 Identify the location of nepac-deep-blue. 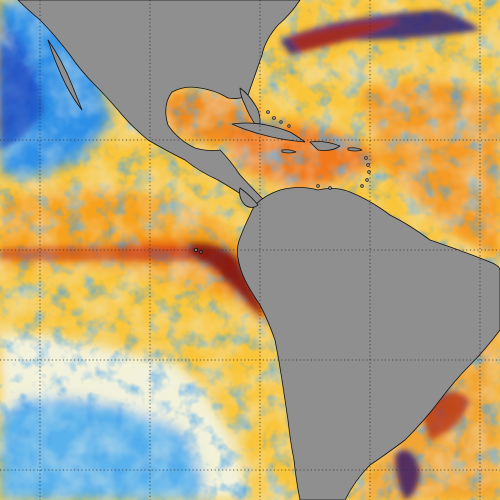
(22, 95).